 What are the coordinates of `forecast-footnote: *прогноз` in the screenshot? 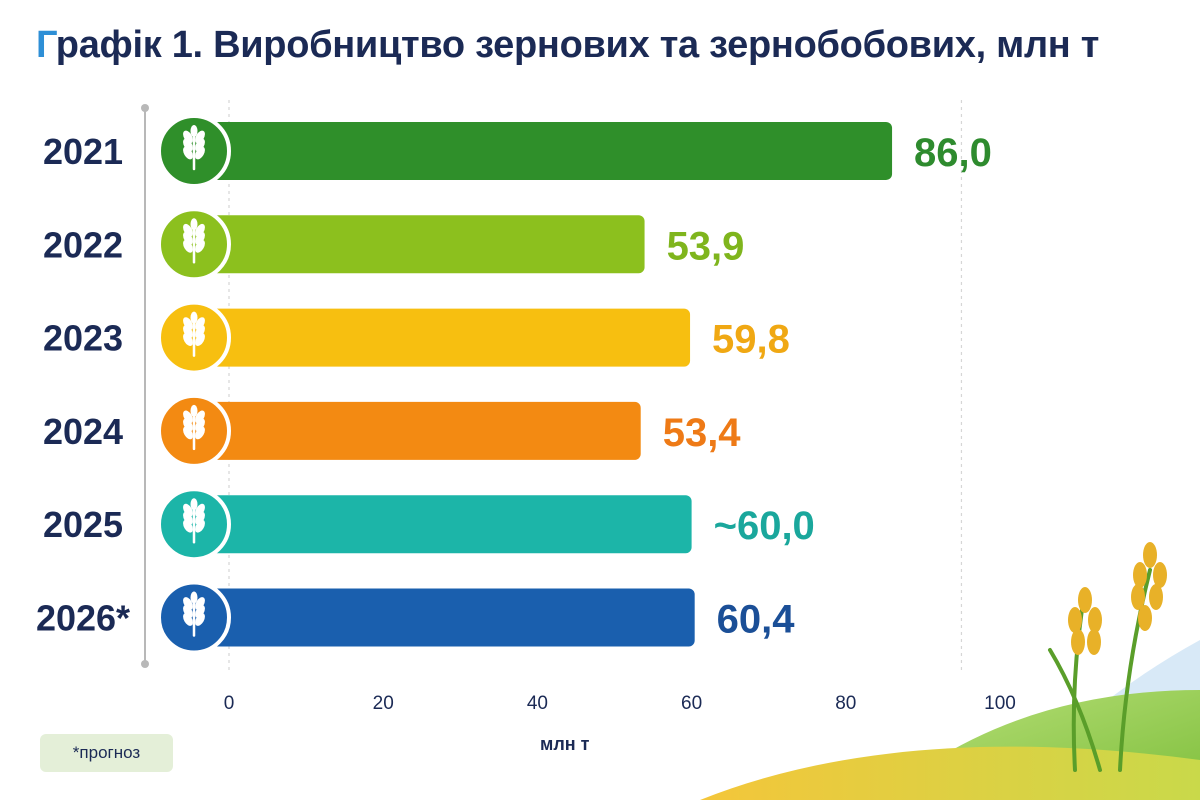 It's located at (106, 753).